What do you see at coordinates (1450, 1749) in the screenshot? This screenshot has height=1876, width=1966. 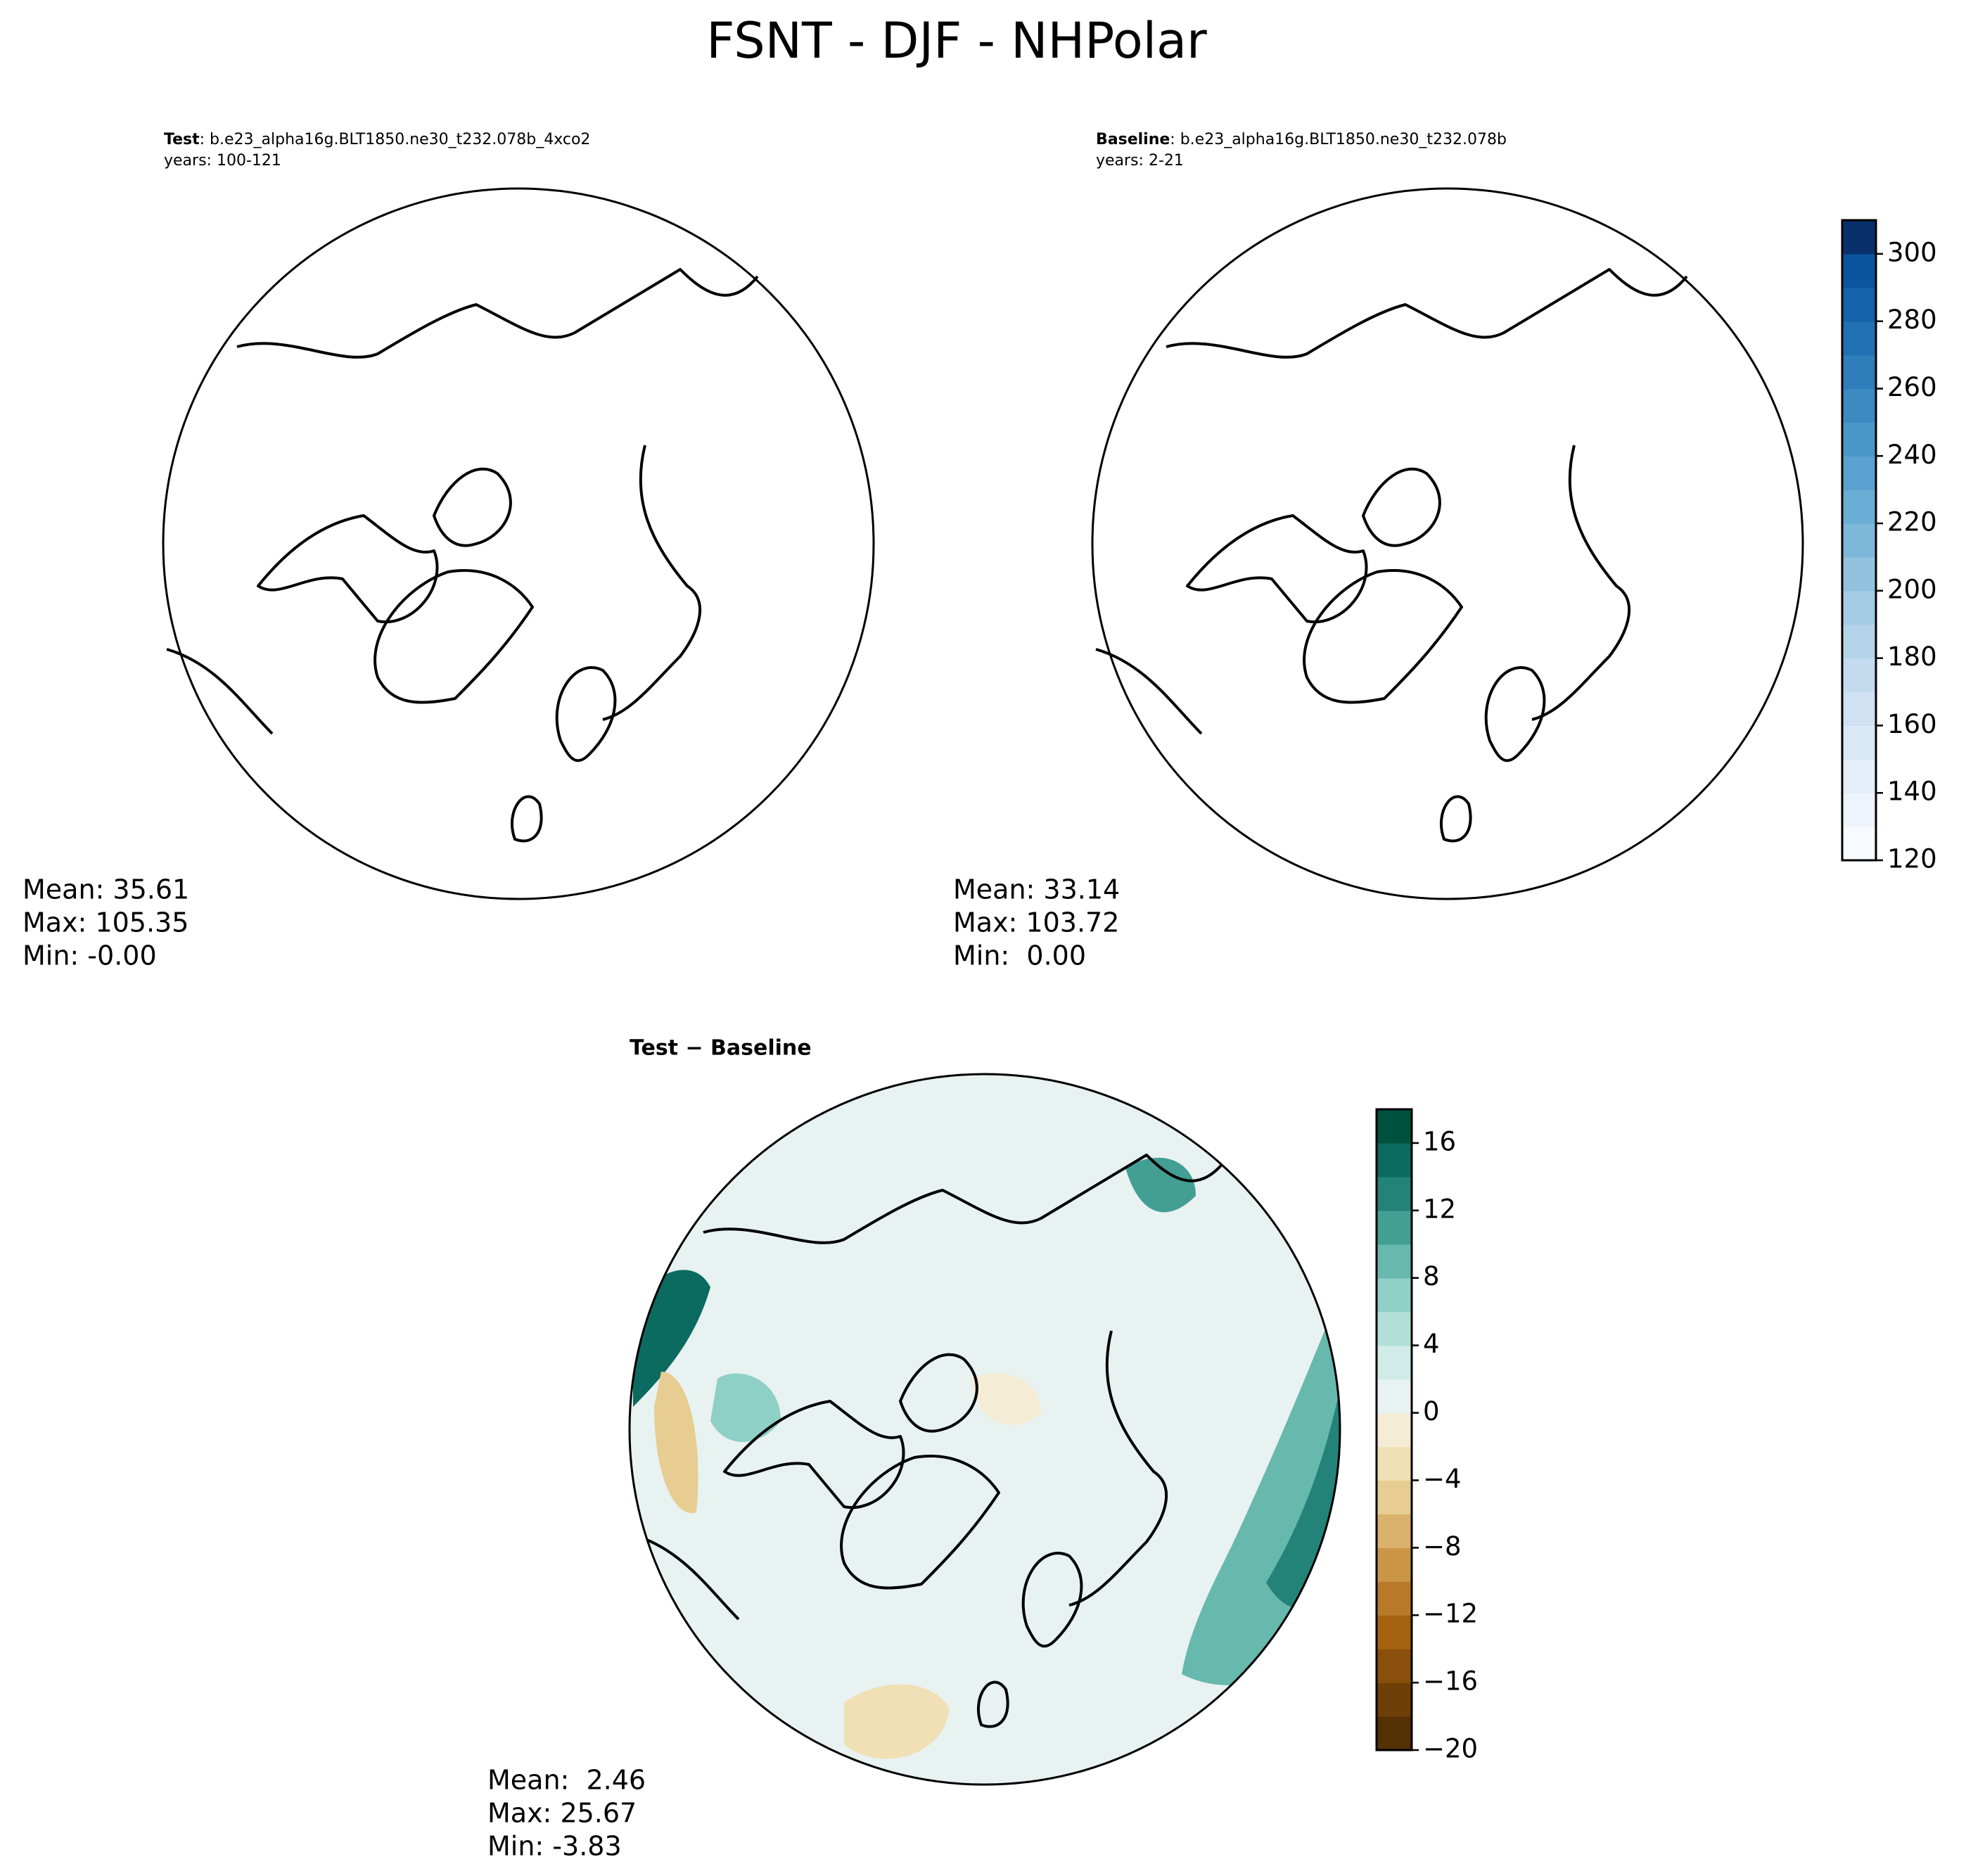 I see `colorbar-tick-label: −20` at bounding box center [1450, 1749].